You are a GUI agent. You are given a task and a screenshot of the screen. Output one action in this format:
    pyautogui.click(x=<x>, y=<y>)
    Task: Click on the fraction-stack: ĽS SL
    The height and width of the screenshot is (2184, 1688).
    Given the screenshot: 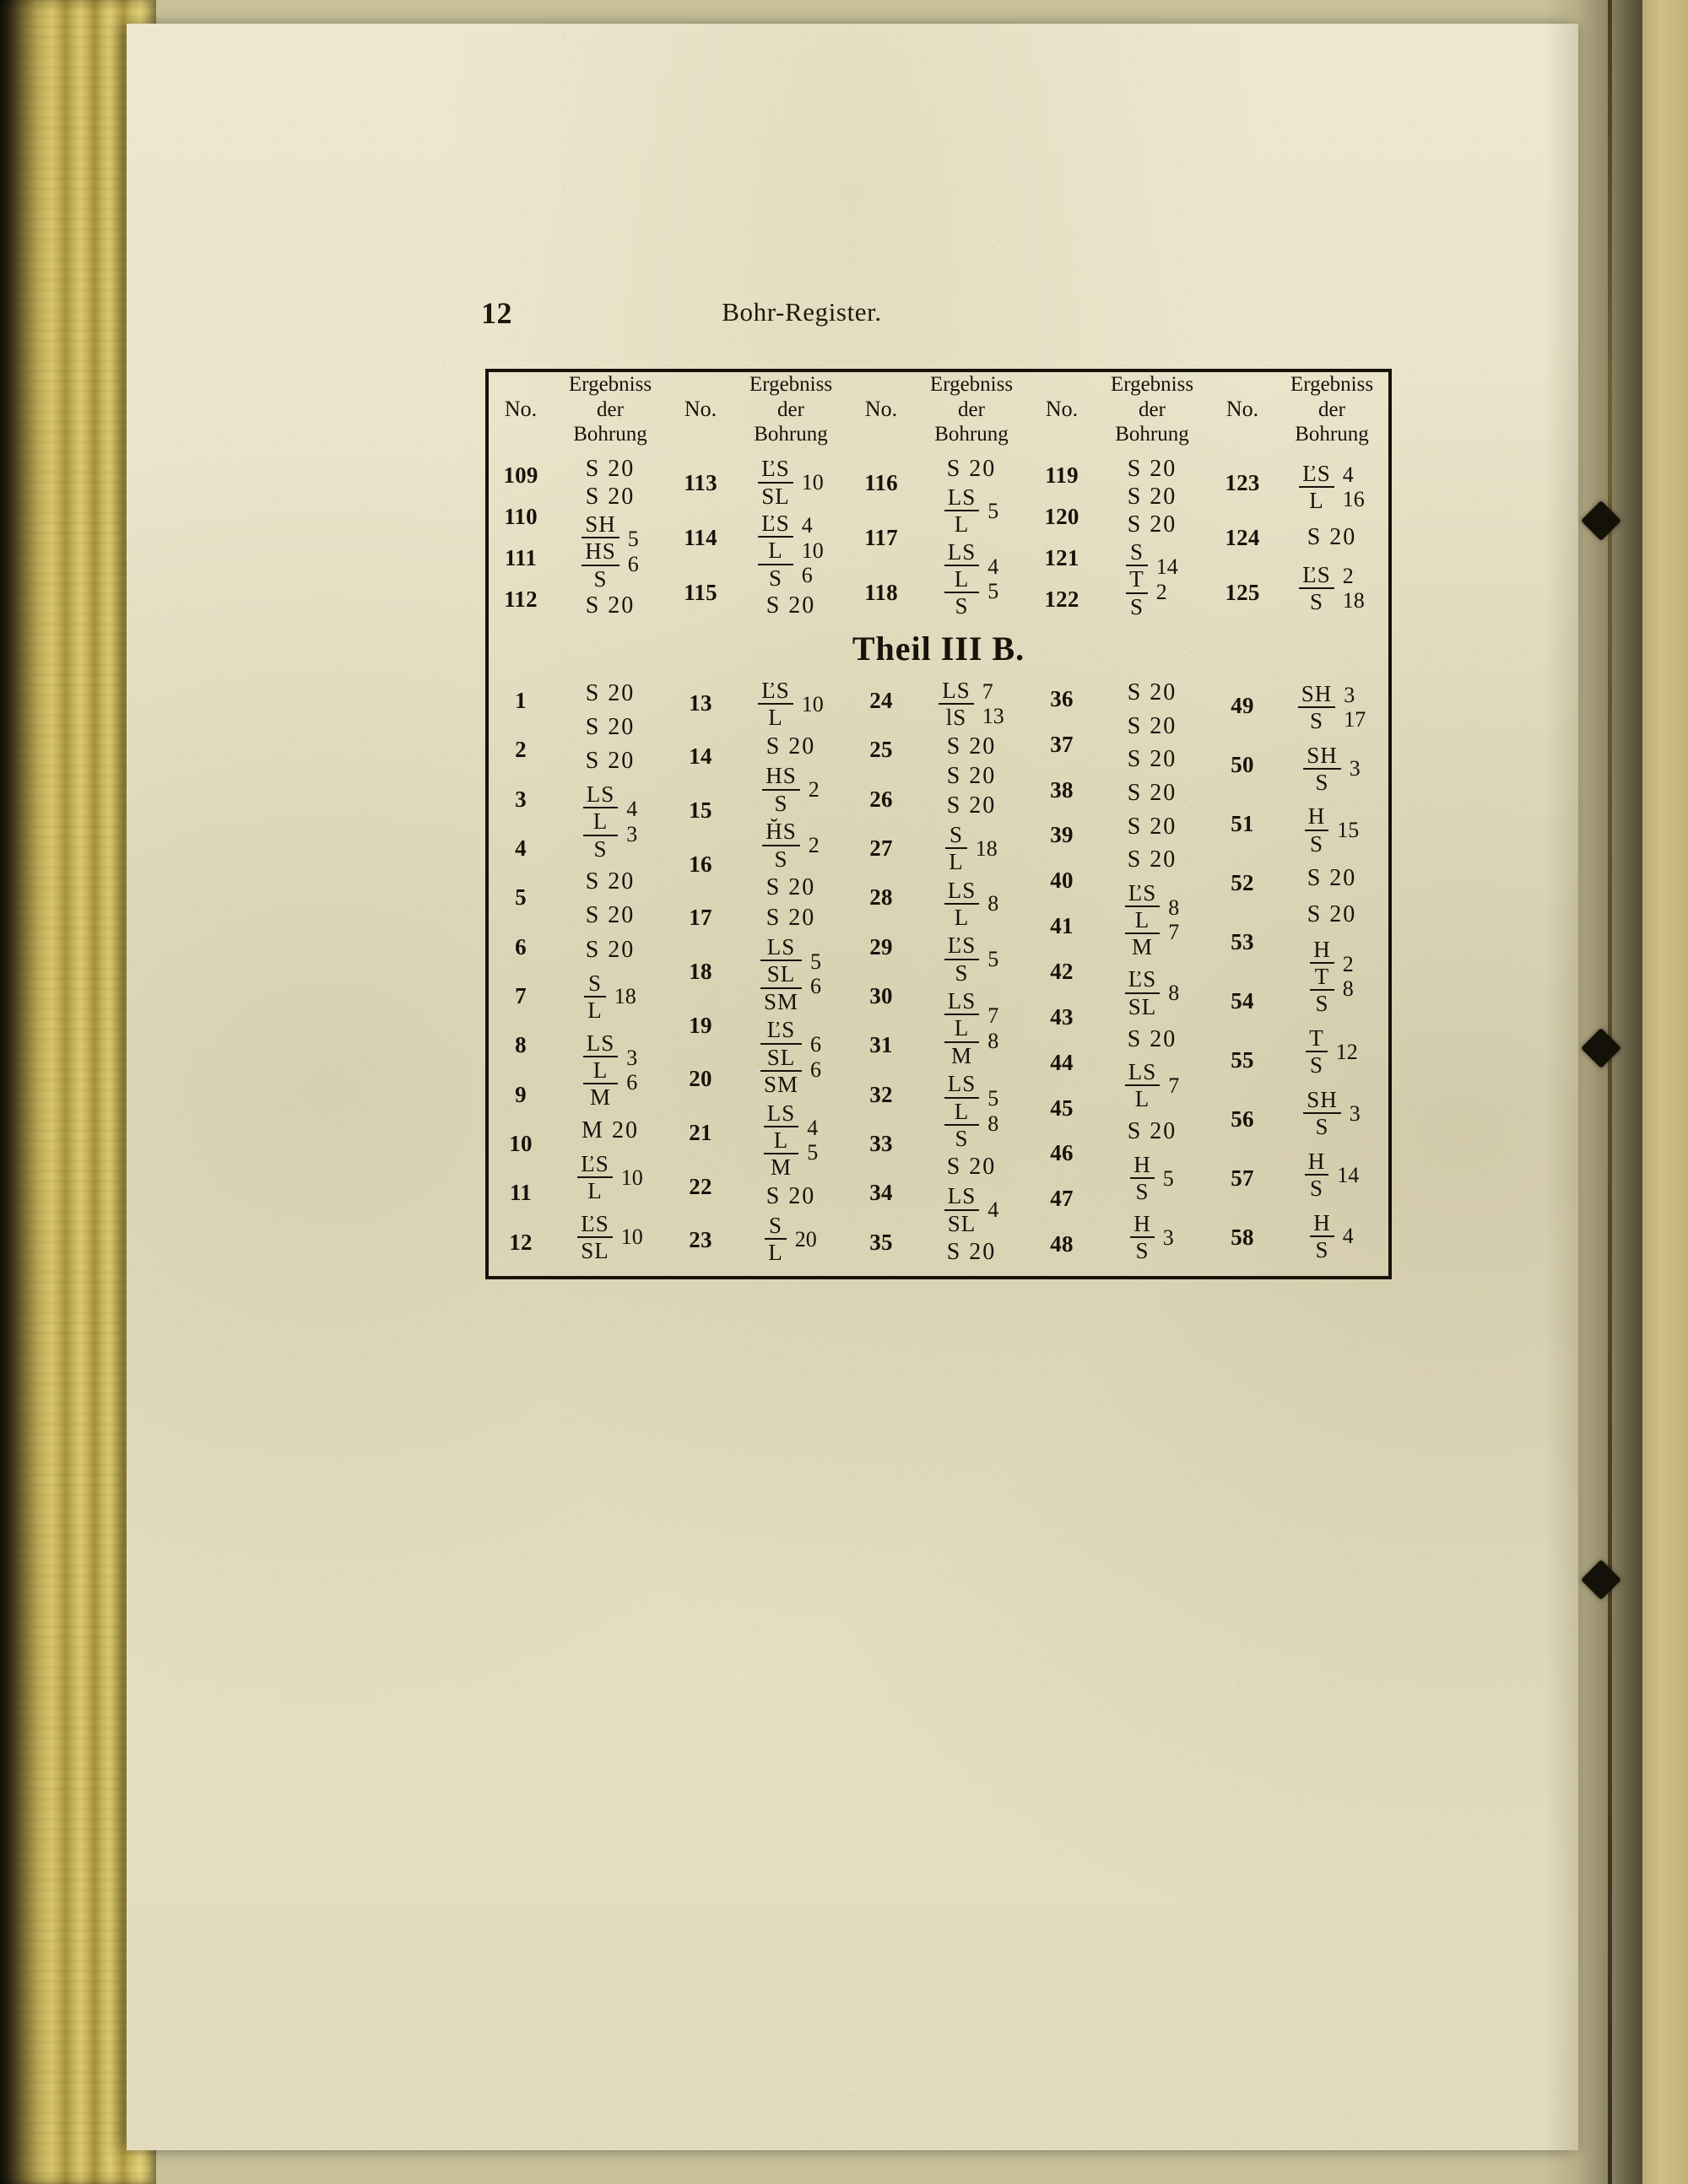 What is the action you would take?
    pyautogui.click(x=1142, y=992)
    